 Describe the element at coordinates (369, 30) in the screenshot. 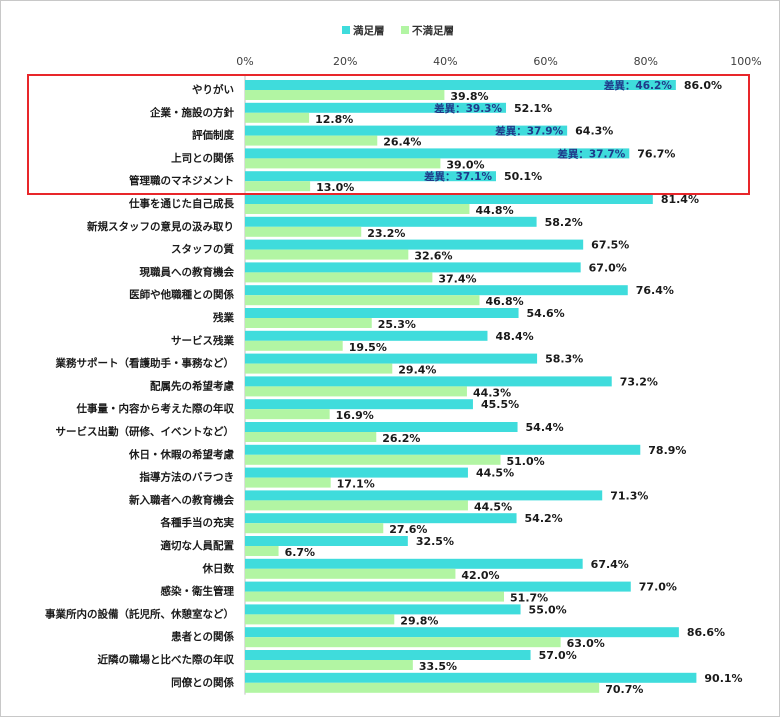

I see `legend-label-satisfied: 満足層` at that location.